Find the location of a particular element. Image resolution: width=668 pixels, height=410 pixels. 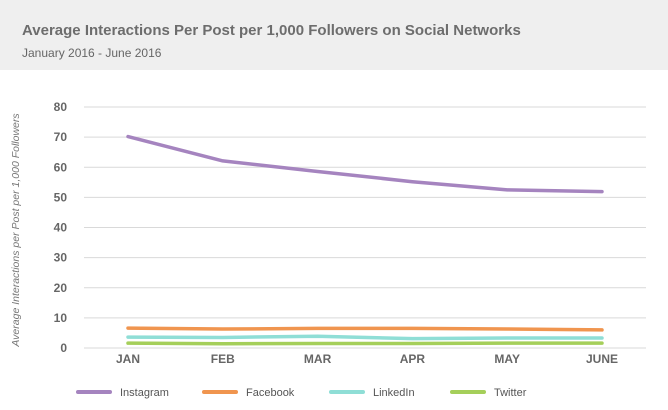

series-line-instagram is located at coordinates (365, 164).